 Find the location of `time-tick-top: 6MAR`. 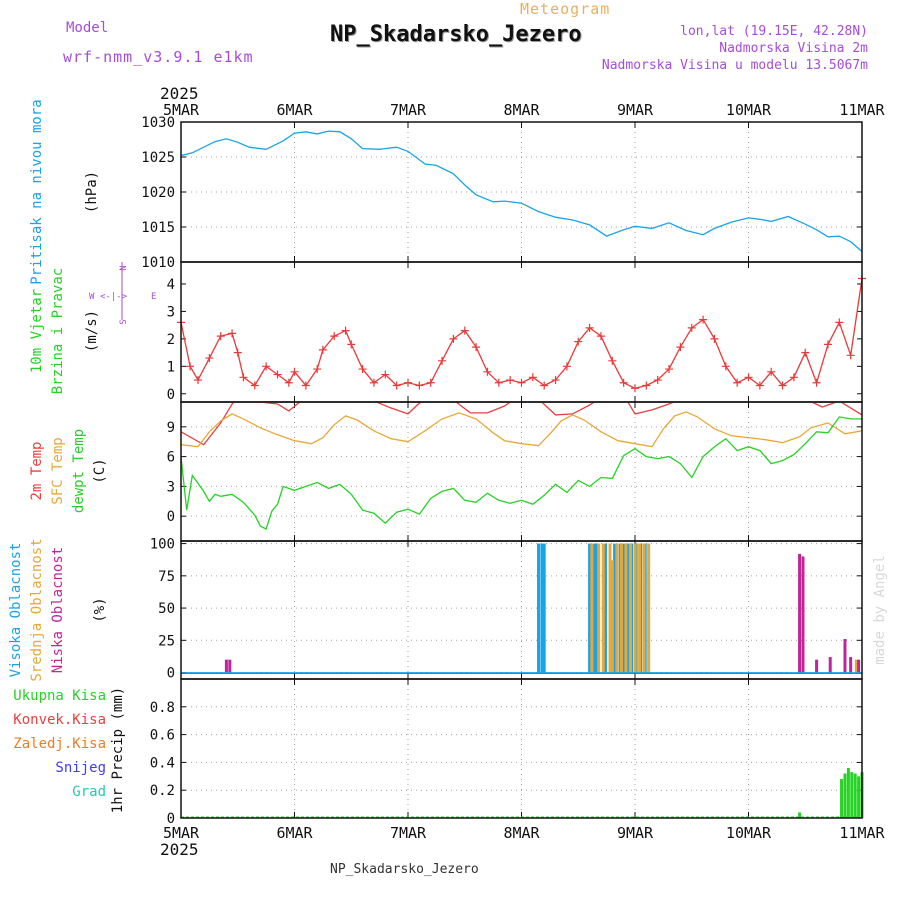

time-tick-top: 6MAR is located at coordinates (294, 110).